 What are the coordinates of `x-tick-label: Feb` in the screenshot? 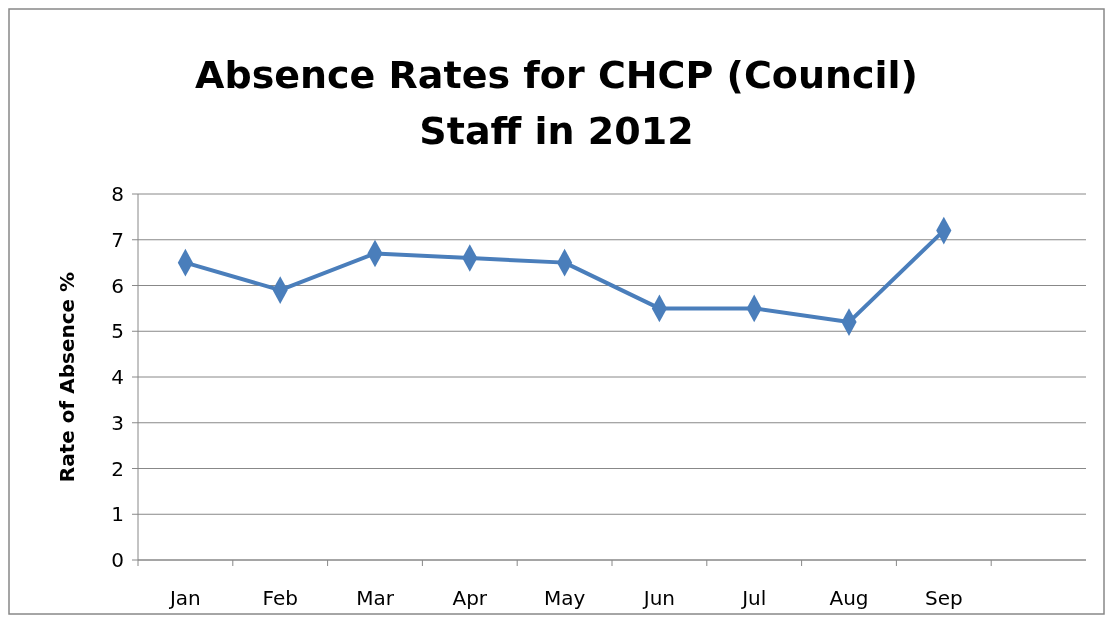 It's located at (280, 598).